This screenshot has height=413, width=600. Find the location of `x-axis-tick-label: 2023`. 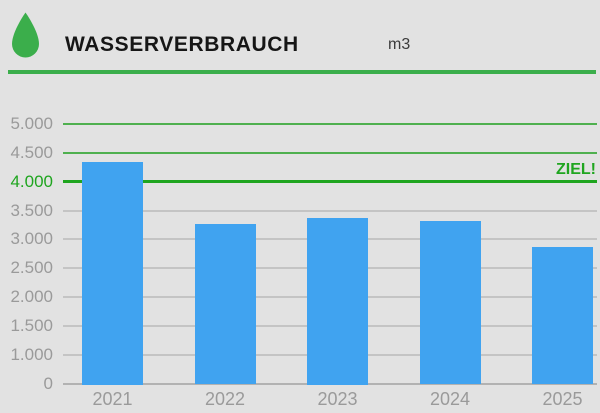

x-axis-tick-label: 2023 is located at coordinates (337, 399).